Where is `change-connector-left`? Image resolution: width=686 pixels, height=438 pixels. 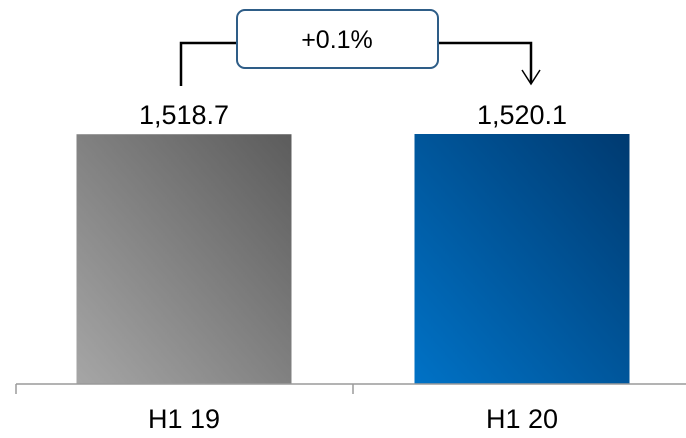 change-connector-left is located at coordinates (208, 63).